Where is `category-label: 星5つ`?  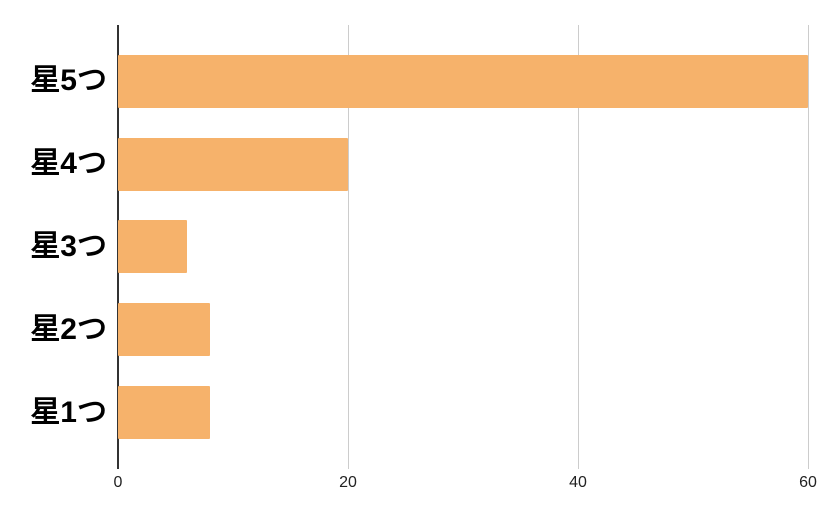 category-label: 星5つ is located at coordinates (68, 81).